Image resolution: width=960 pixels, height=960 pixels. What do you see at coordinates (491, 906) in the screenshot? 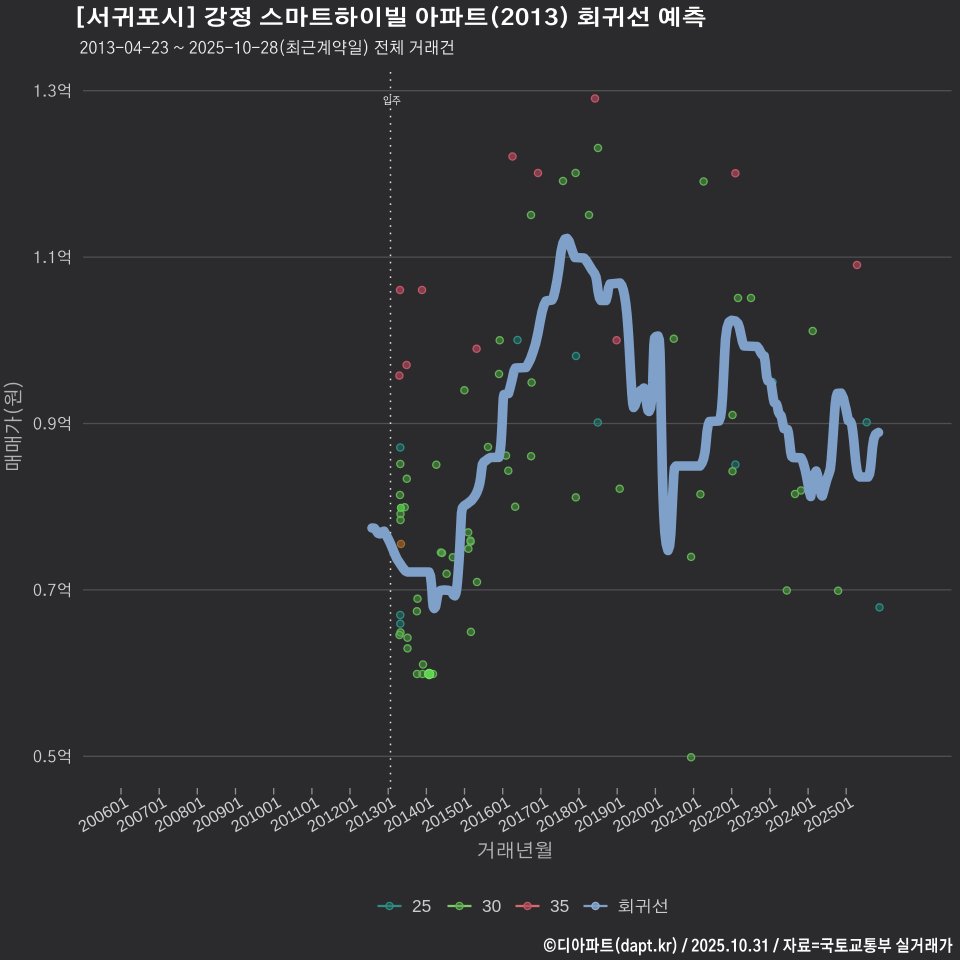
I see `svg-text: 30` at bounding box center [491, 906].